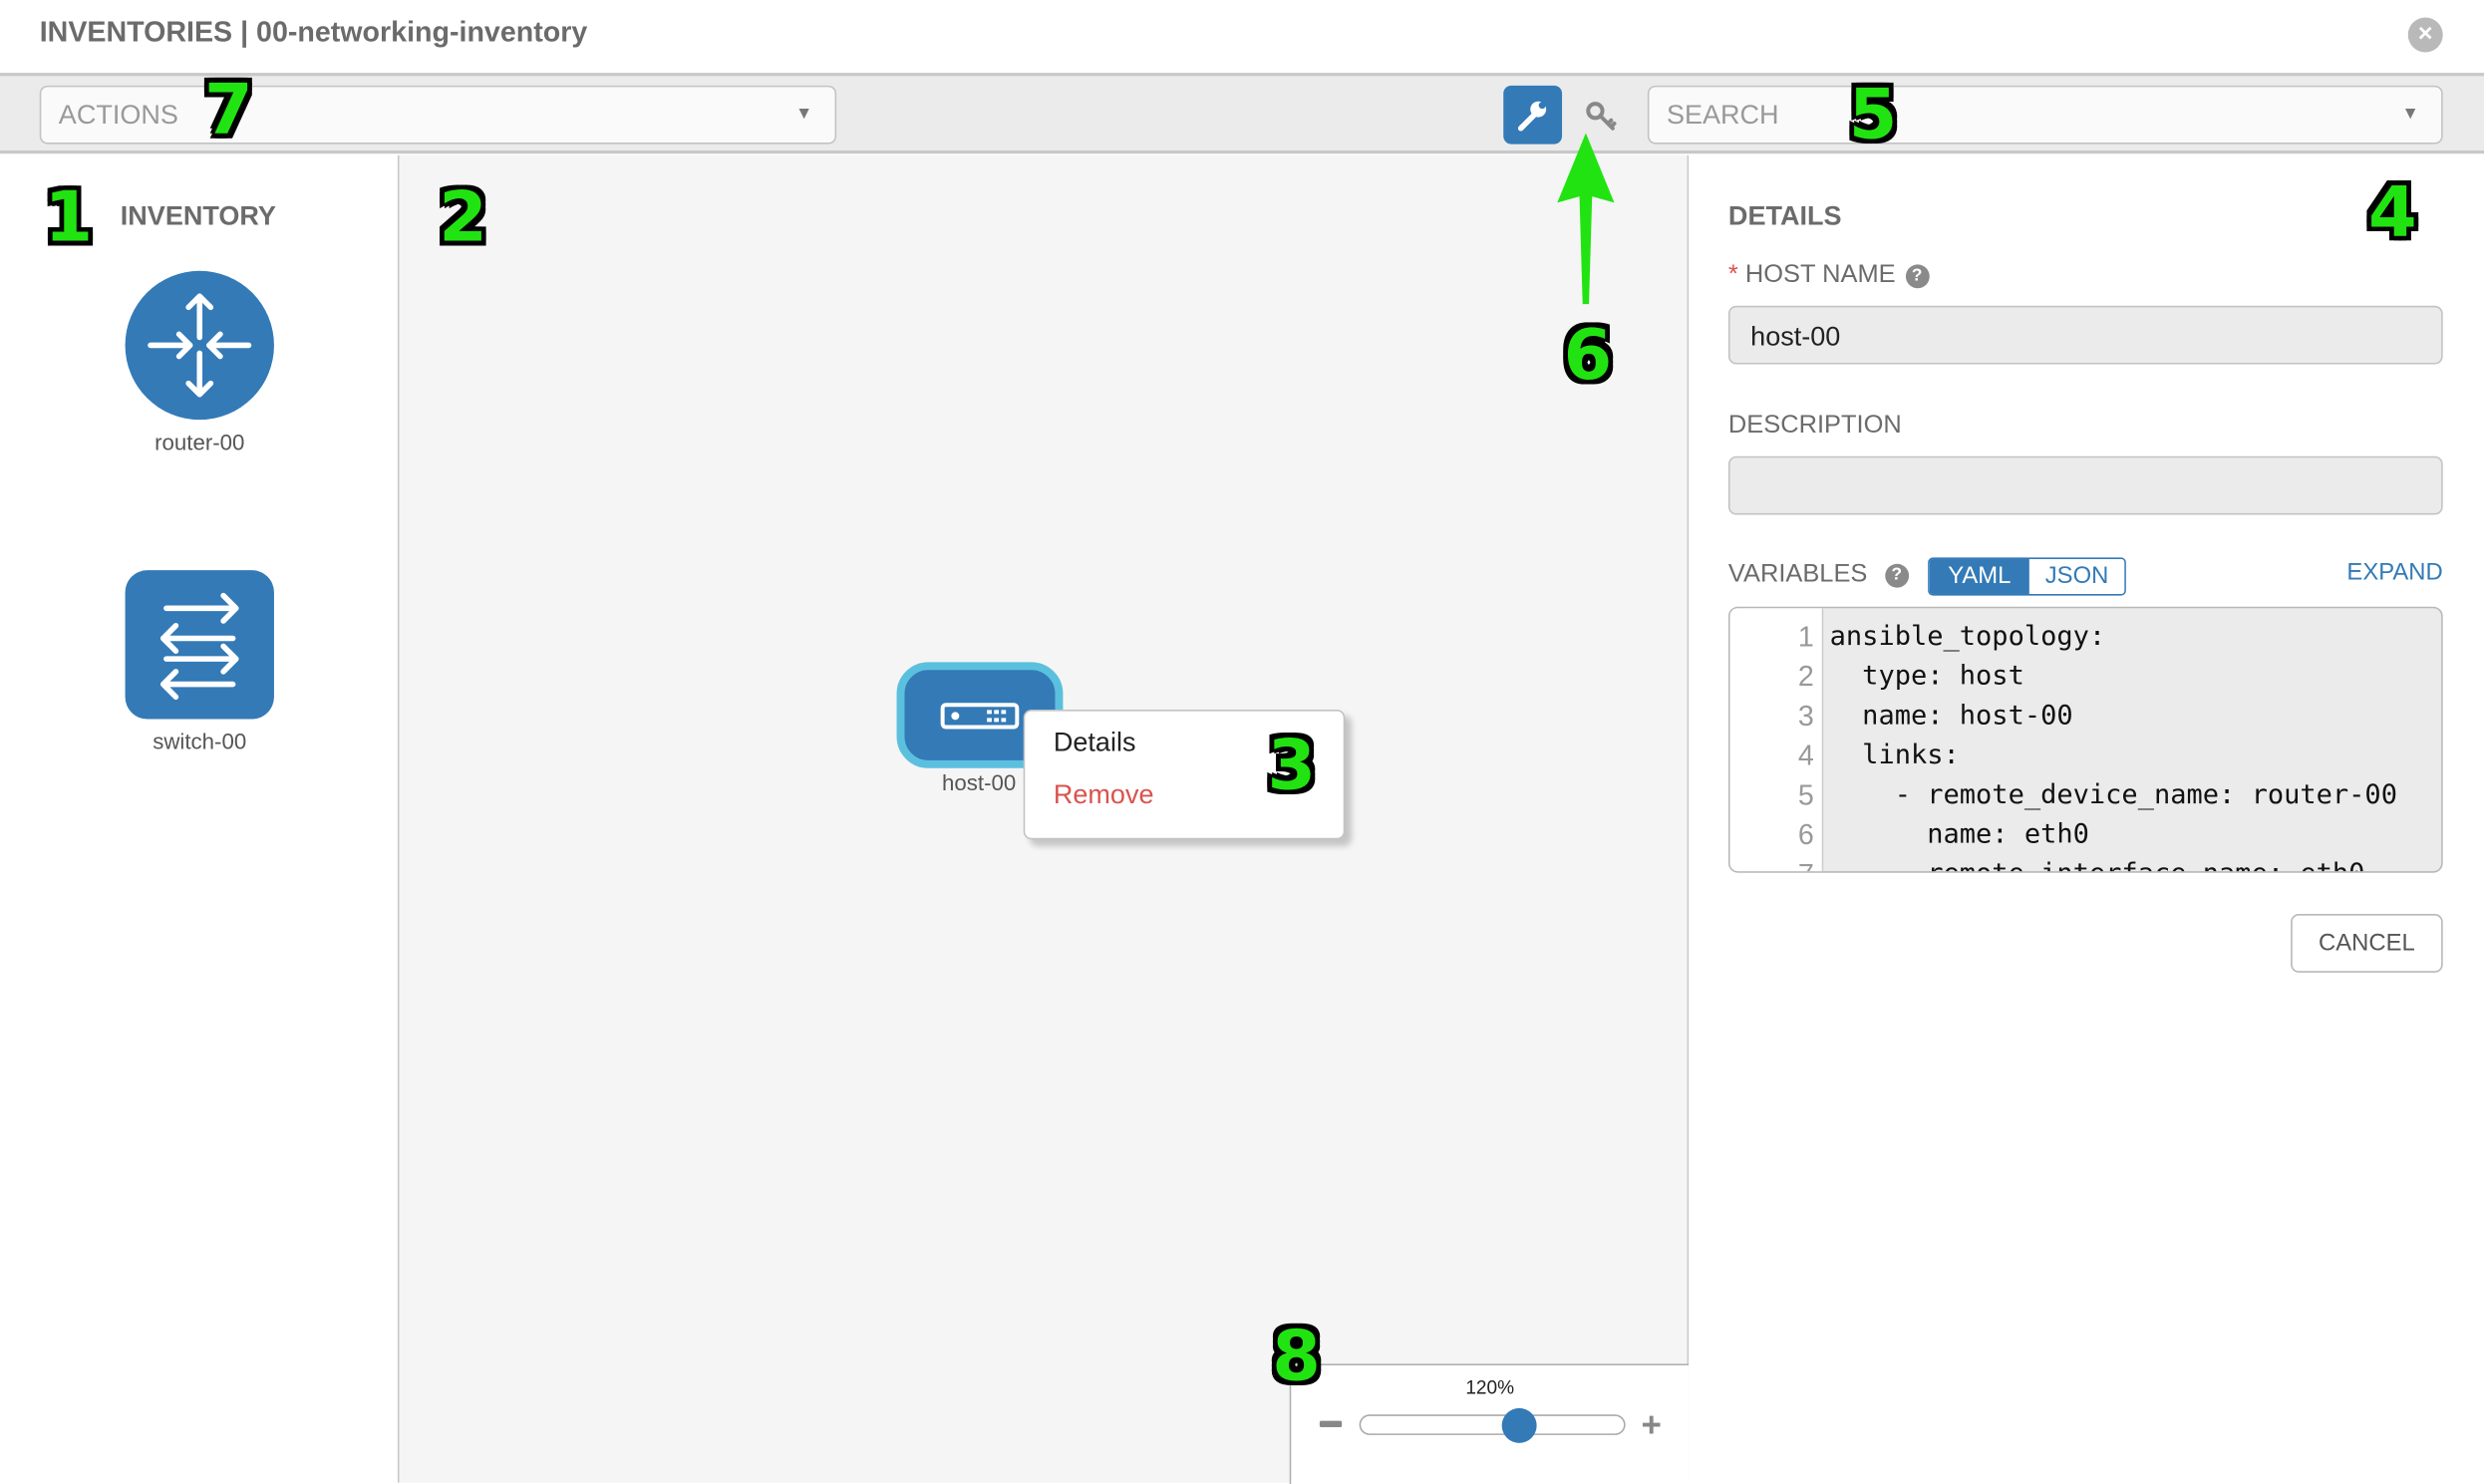 The width and height of the screenshot is (2484, 1484). What do you see at coordinates (1094, 742) in the screenshot?
I see `context-menu-details: Details` at bounding box center [1094, 742].